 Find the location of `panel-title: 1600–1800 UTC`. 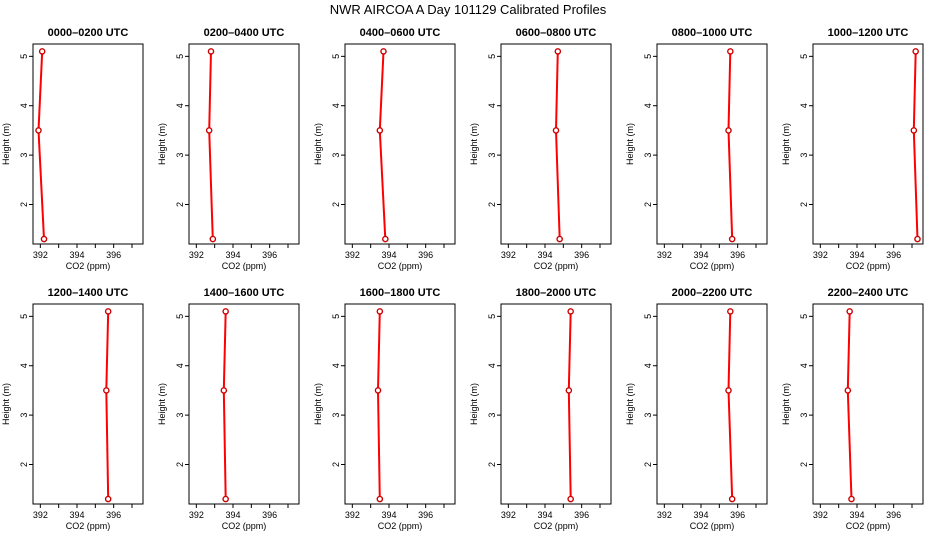

panel-title: 1600–1800 UTC is located at coordinates (400, 293).